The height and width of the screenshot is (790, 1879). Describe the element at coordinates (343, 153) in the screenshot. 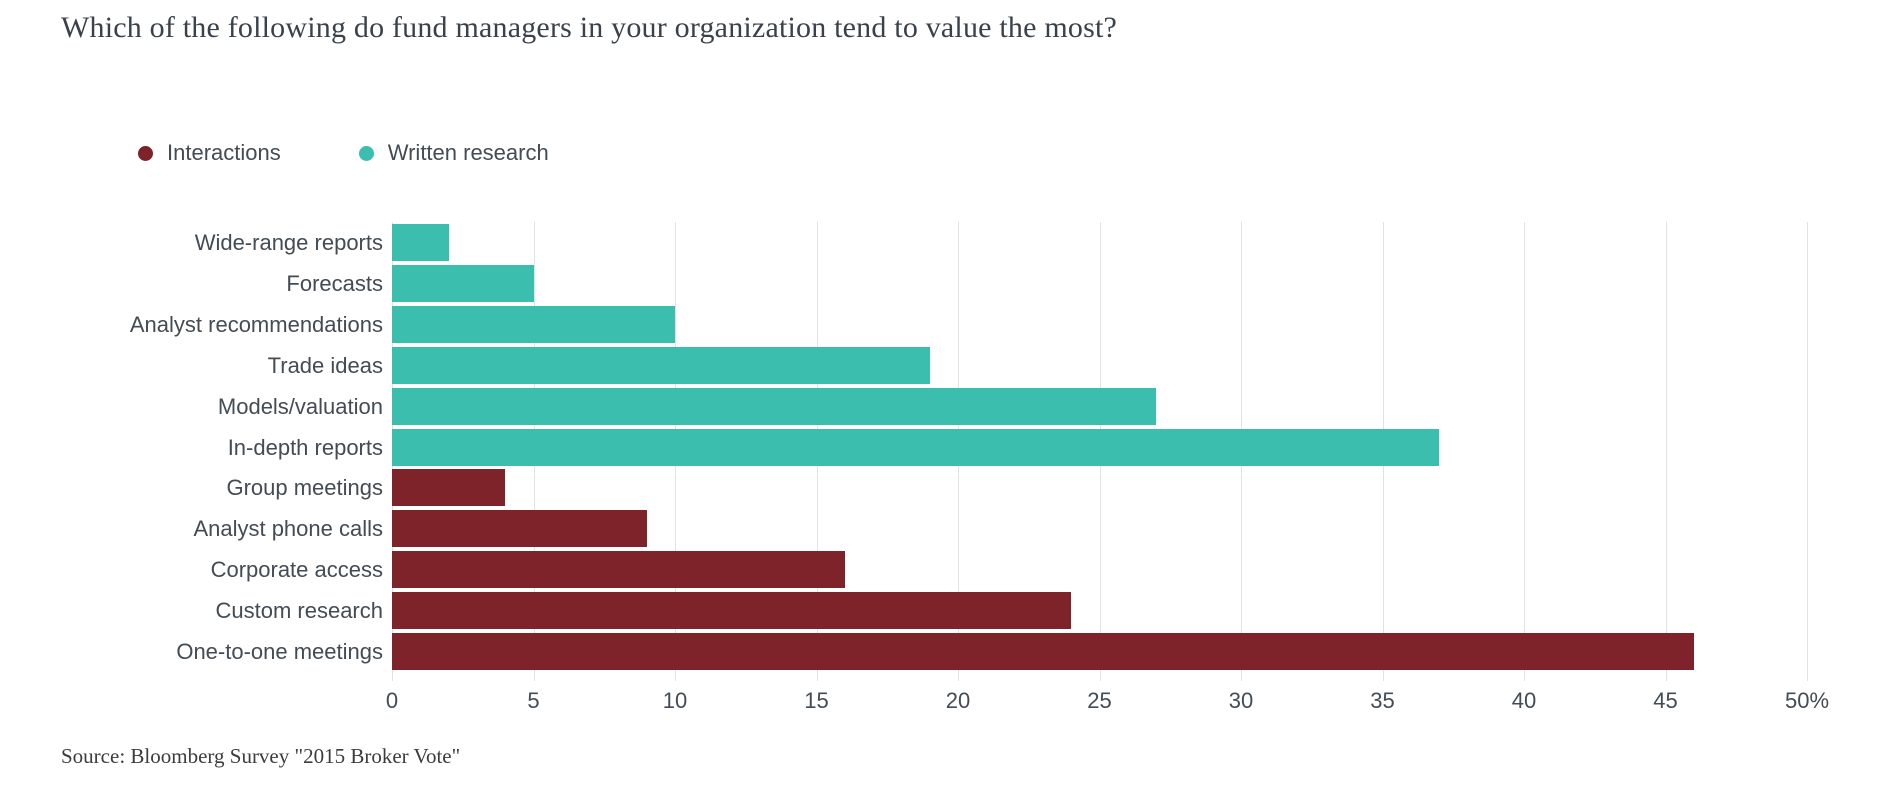

I see `legend: Interactions Written research` at that location.